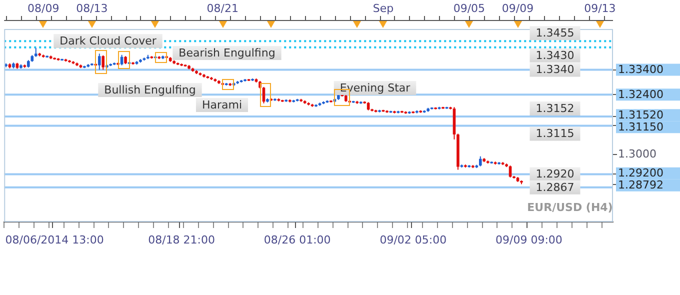  I want to click on text: Sep, so click(383, 8).